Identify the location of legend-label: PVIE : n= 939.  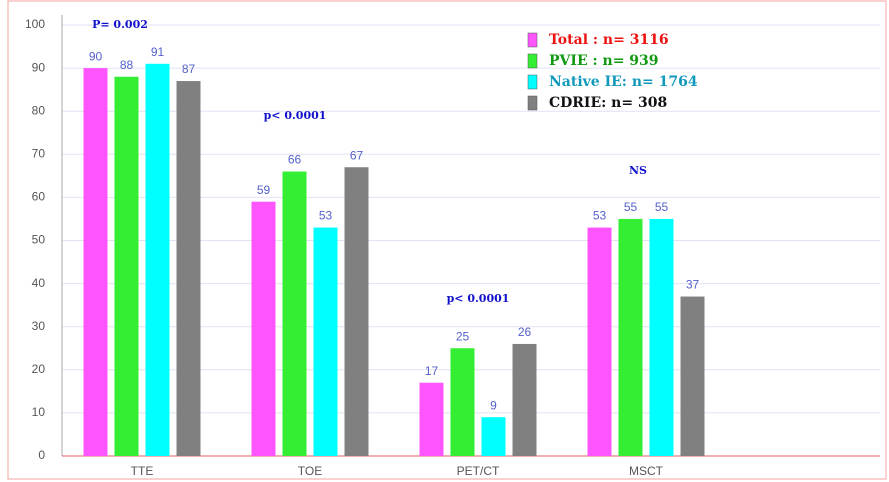
(604, 61).